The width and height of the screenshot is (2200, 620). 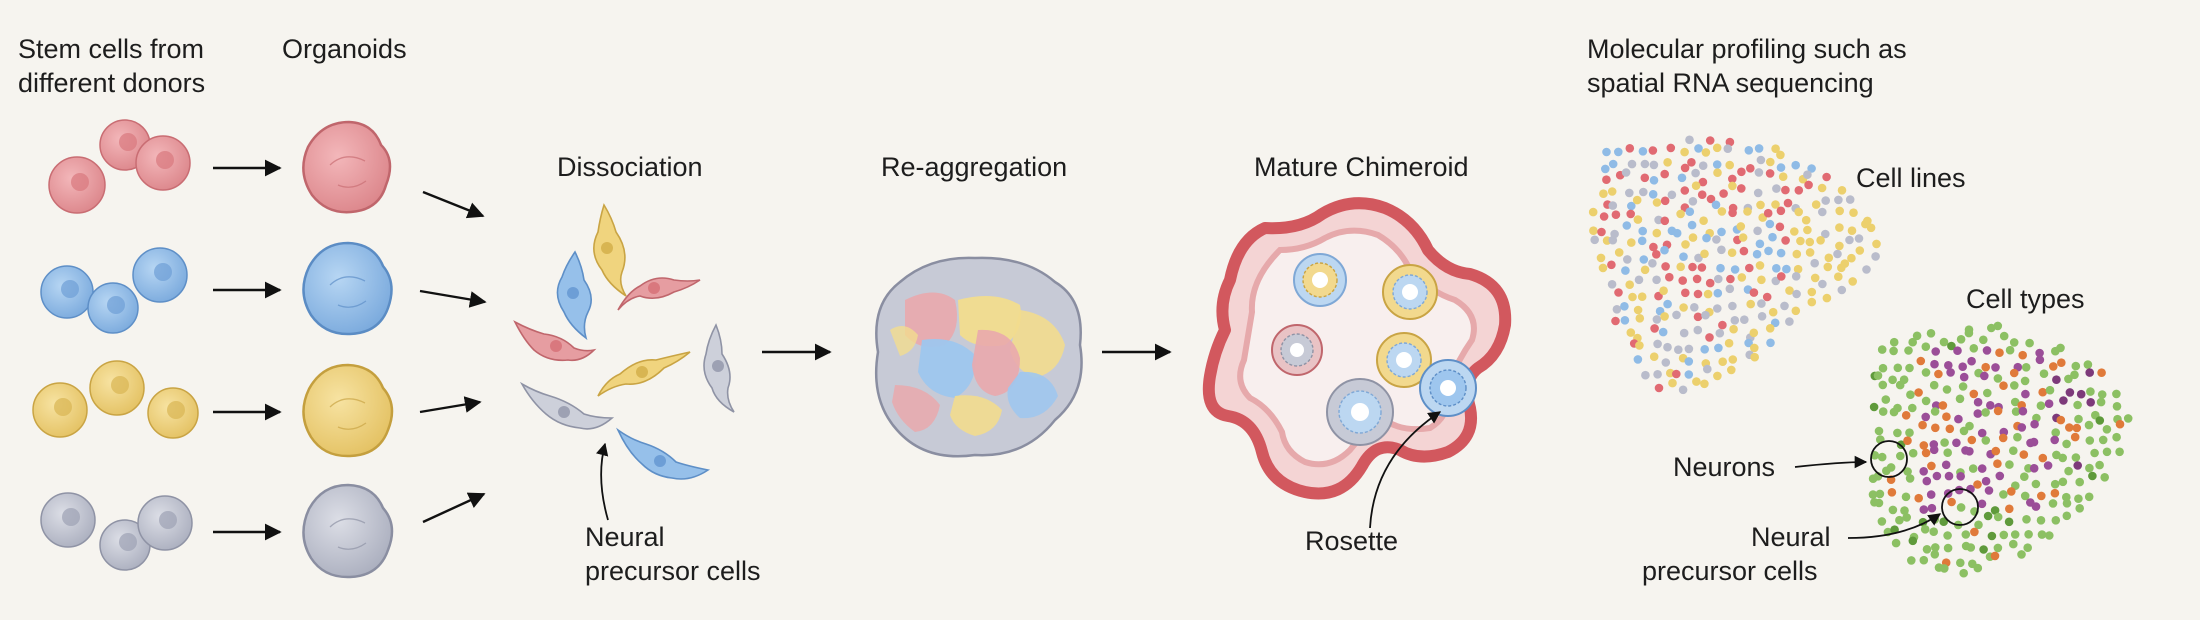 What do you see at coordinates (1357, 348) in the screenshot?
I see `mature-chimeroid` at bounding box center [1357, 348].